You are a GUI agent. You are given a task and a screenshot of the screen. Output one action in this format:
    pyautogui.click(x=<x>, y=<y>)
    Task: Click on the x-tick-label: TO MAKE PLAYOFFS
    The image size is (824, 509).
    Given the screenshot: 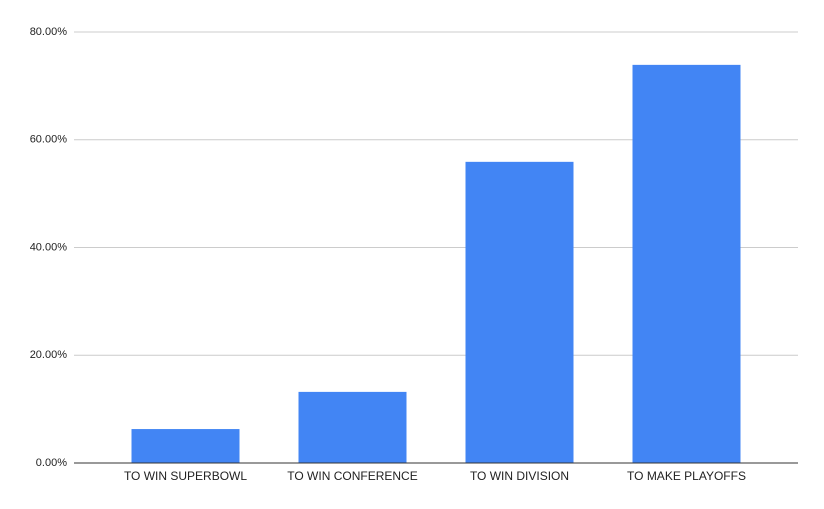 What is the action you would take?
    pyautogui.click(x=686, y=476)
    